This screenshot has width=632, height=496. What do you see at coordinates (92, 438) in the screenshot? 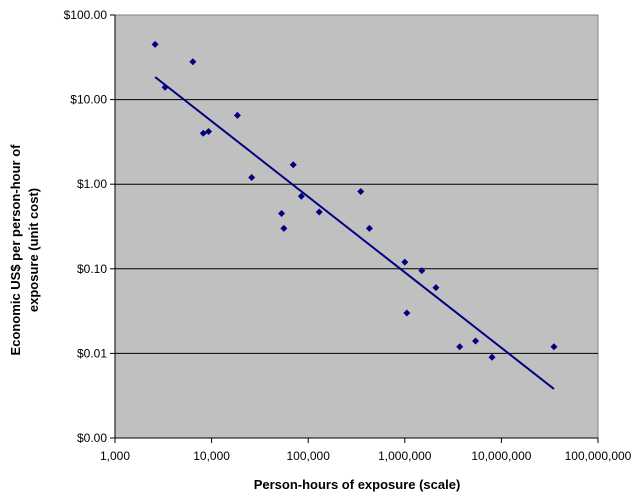
I see `y-tick-label: $0.00` at bounding box center [92, 438].